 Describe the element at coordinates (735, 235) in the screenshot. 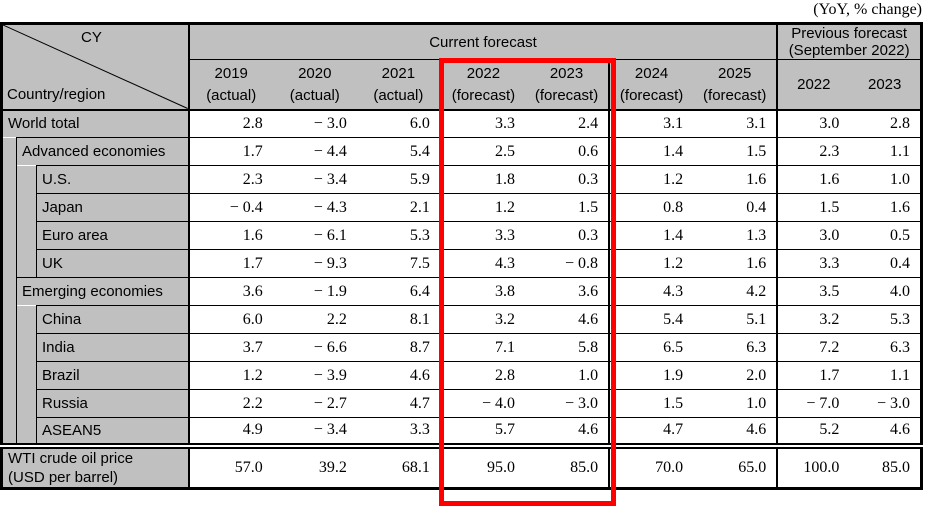

I see `value-cell: 1.3` at that location.